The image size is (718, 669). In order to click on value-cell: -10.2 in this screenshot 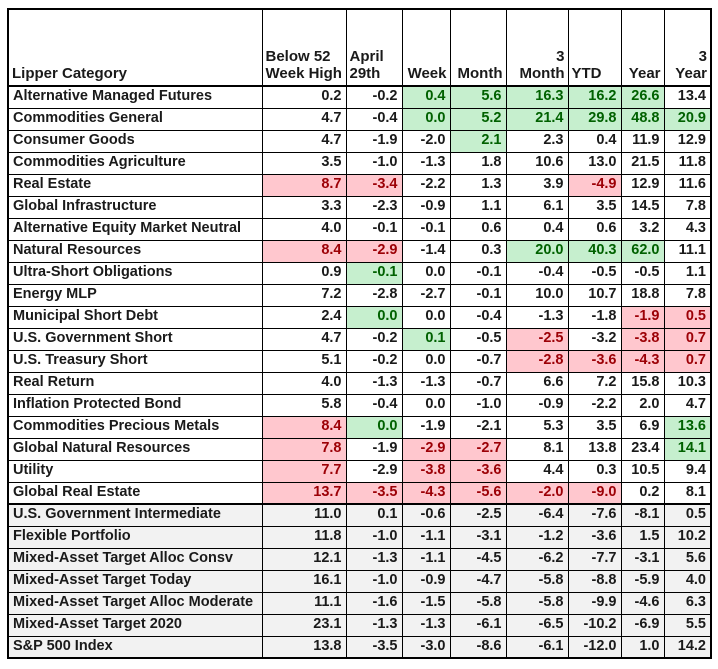, I will do `click(594, 625)`.